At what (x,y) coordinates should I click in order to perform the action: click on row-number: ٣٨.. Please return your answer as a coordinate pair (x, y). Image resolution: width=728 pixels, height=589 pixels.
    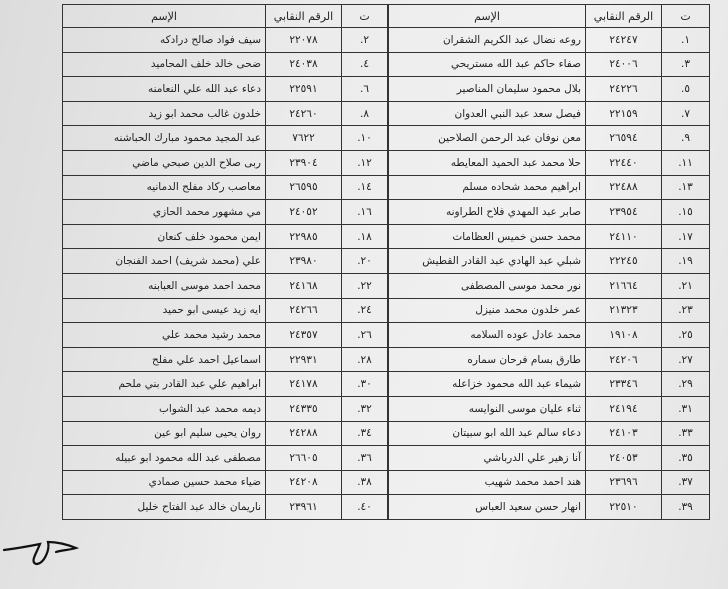
    Looking at the image, I should click on (364, 482).